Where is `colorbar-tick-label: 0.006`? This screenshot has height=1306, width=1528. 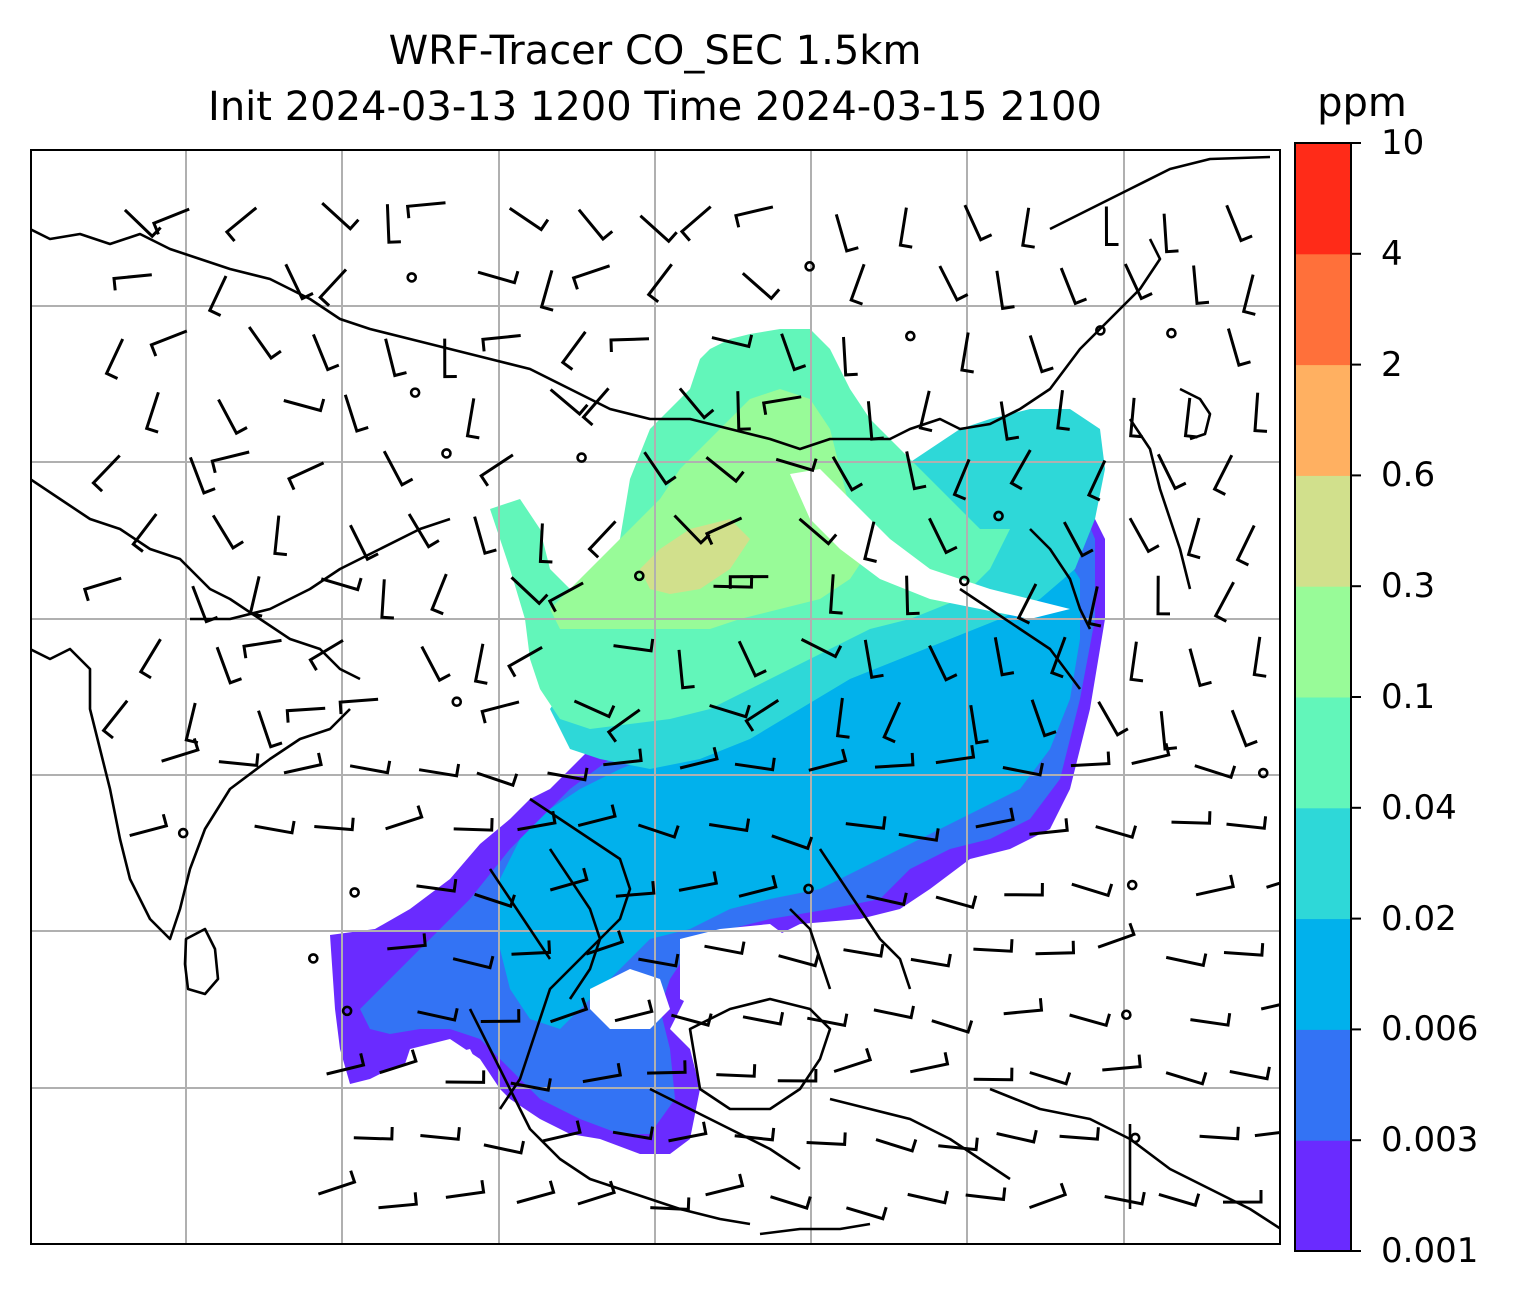 colorbar-tick-label: 0.006 is located at coordinates (1430, 1029).